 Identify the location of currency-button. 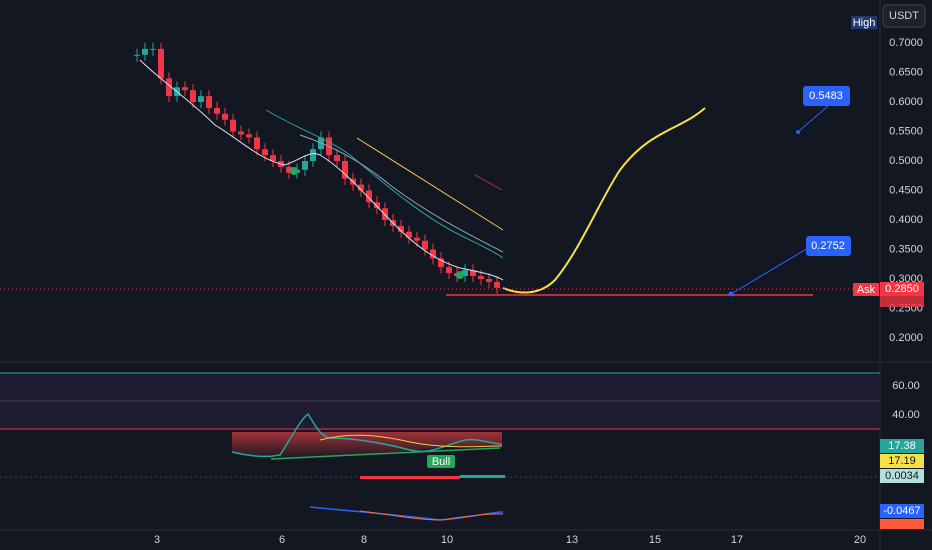
(904, 16).